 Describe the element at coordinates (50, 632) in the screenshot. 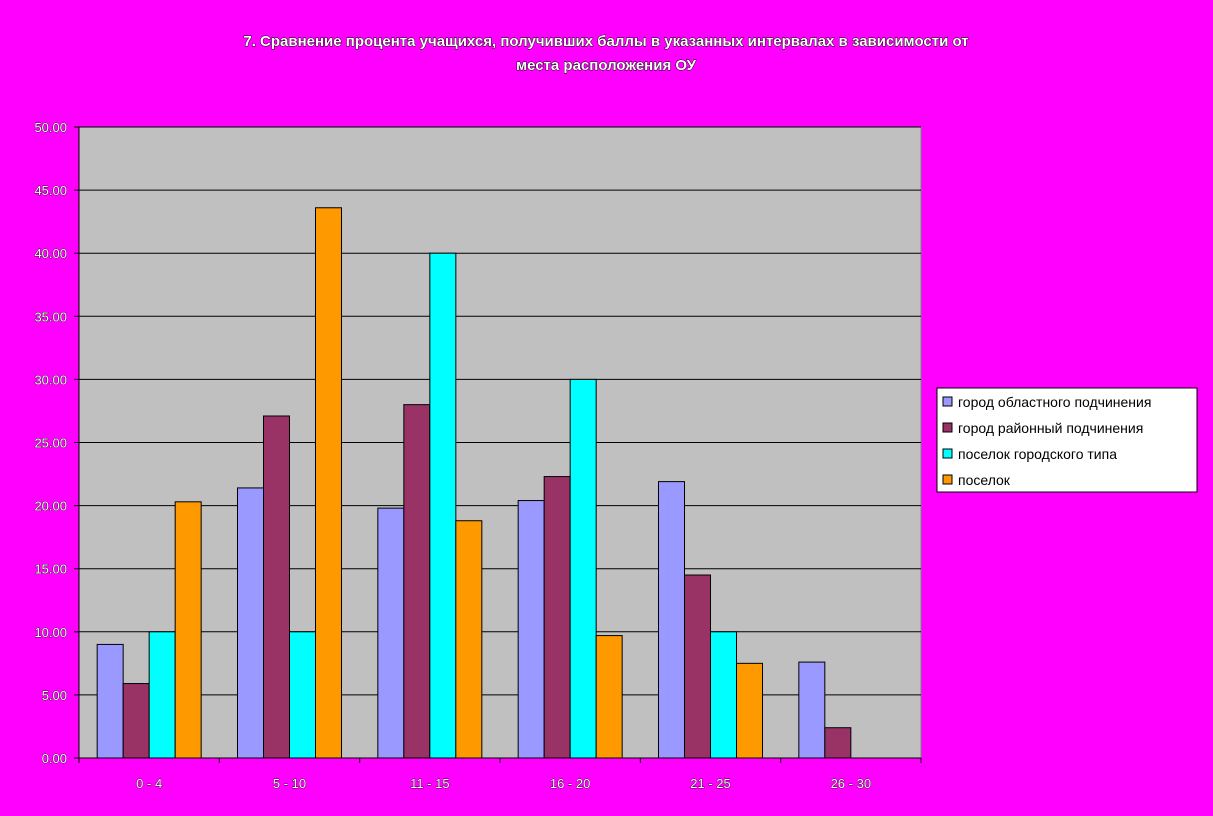

I see `y-tick-label: 10.00` at that location.